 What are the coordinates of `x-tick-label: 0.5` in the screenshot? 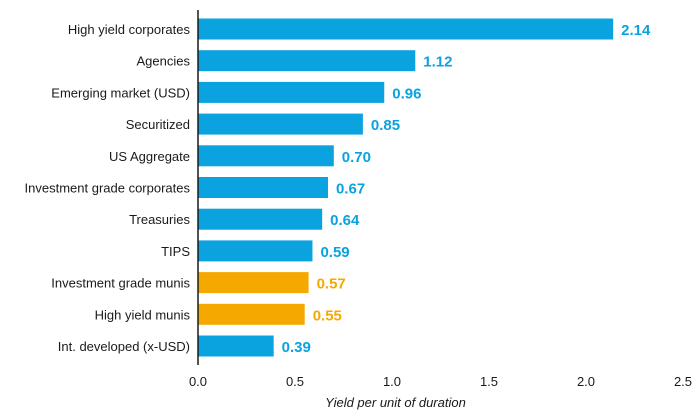 It's located at (295, 381).